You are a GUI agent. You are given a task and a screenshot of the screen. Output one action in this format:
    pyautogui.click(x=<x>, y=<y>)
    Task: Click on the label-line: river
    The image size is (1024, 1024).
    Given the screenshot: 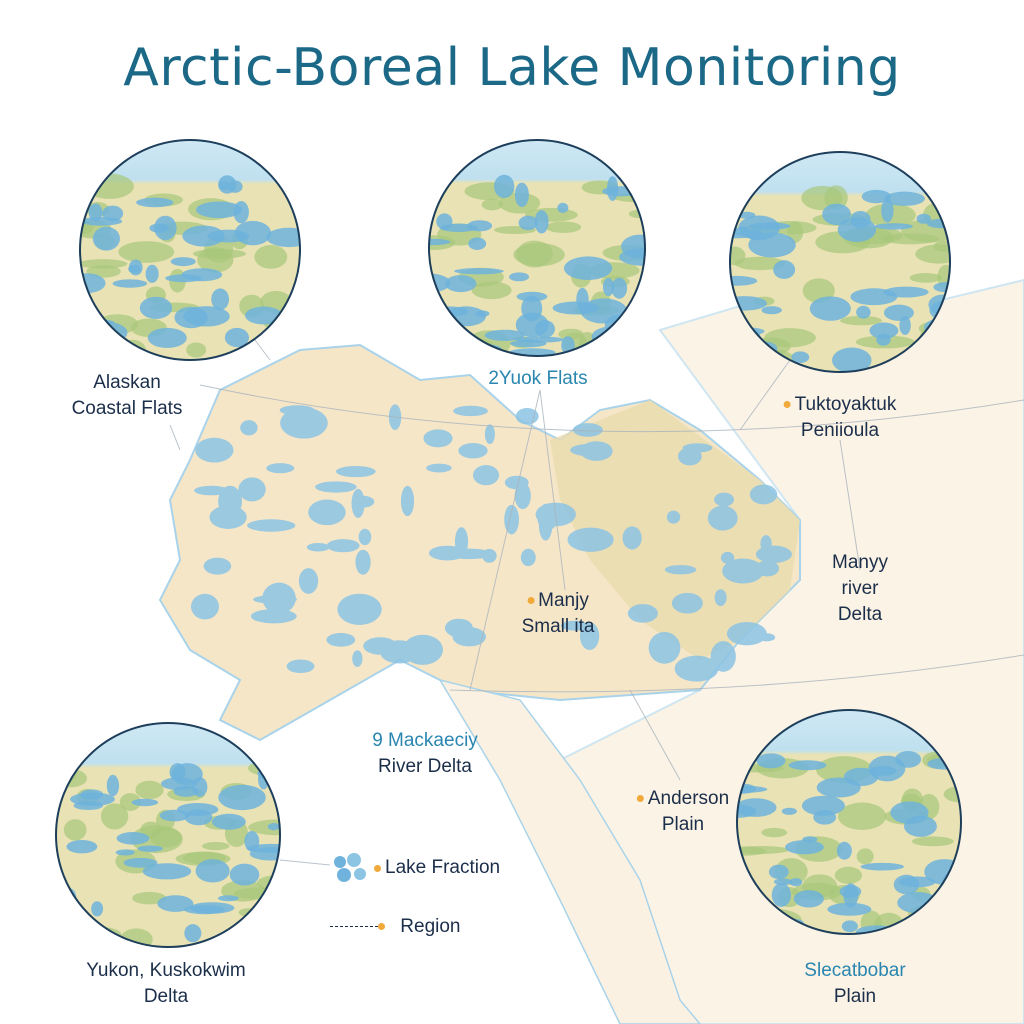 What is the action you would take?
    pyautogui.click(x=860, y=588)
    